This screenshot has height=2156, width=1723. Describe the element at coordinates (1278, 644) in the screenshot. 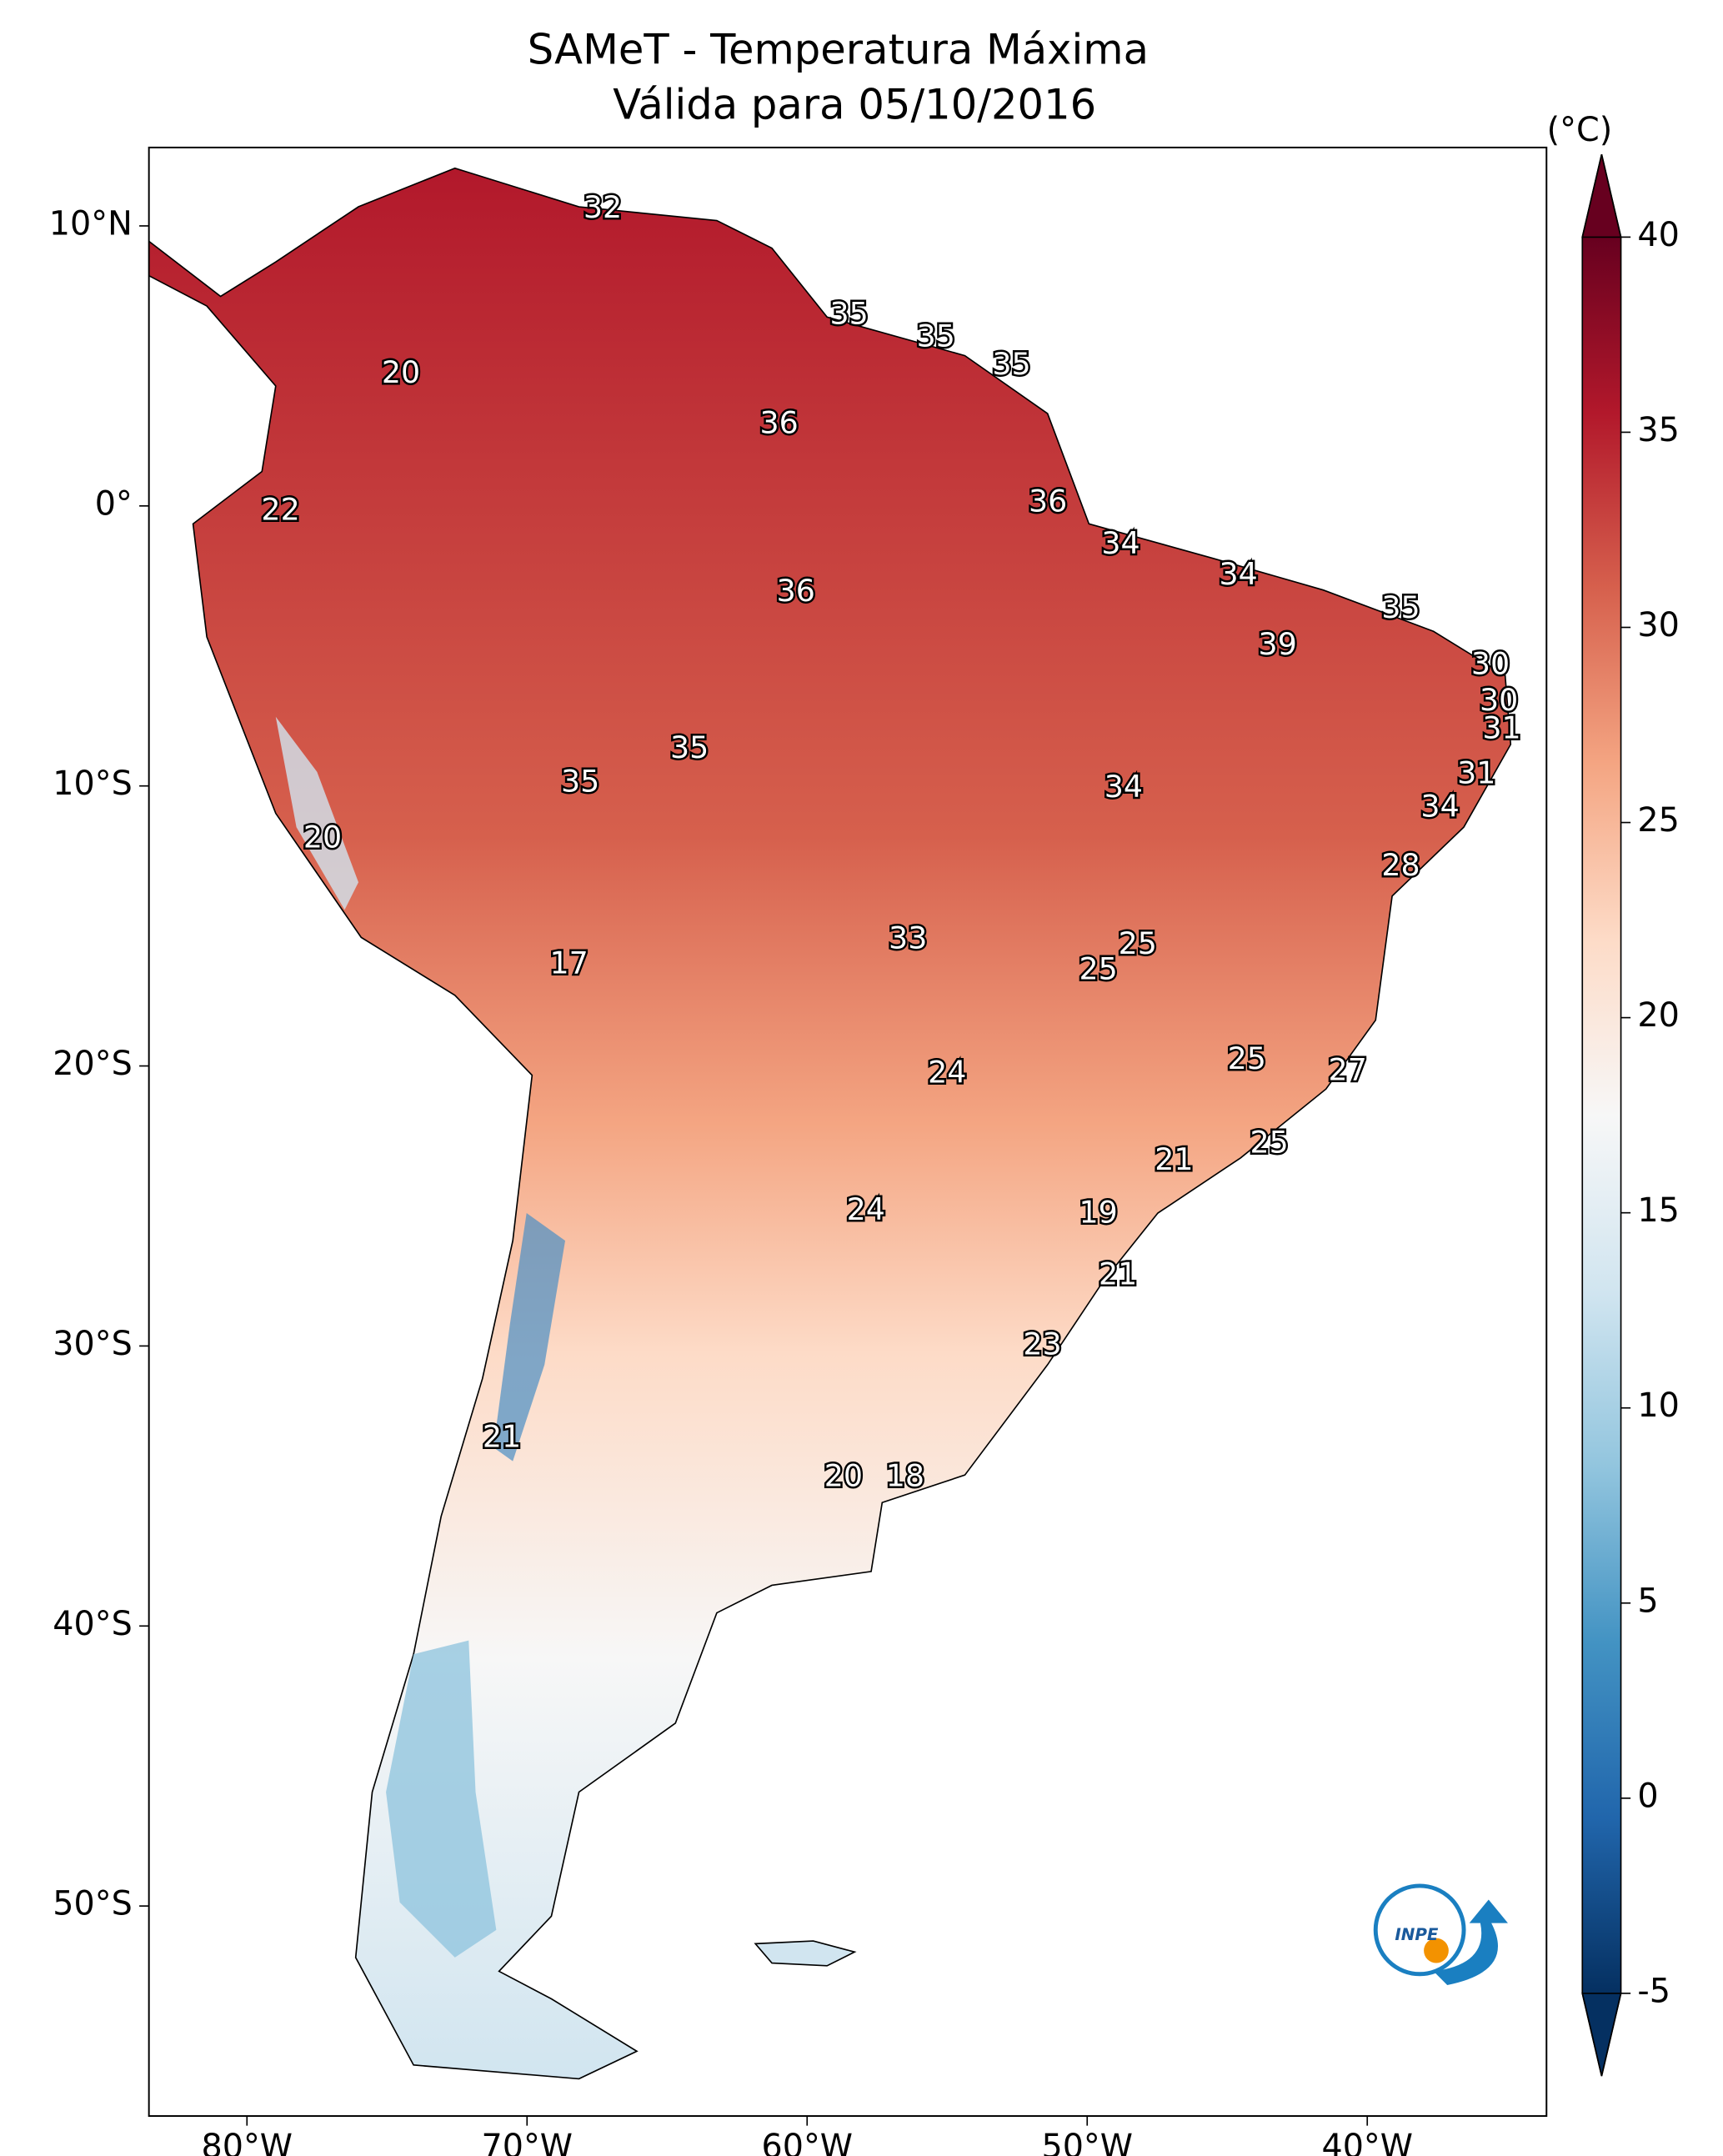

I see `temperature-label: 39` at that location.